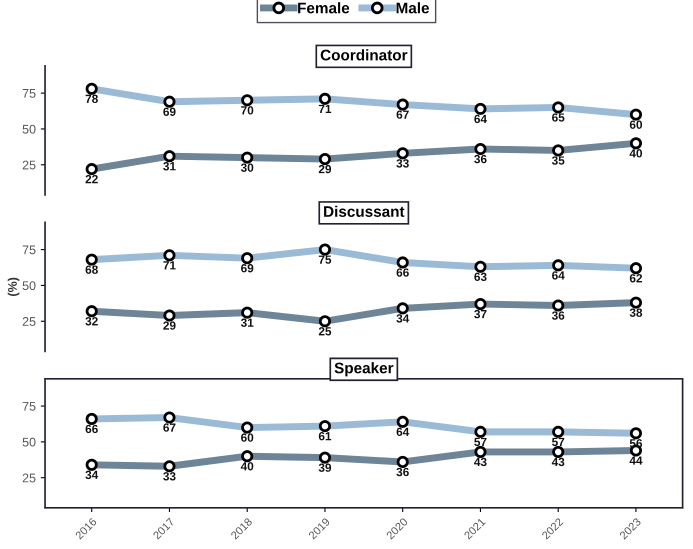  Describe the element at coordinates (636, 278) in the screenshot. I see `data-label: 62` at that location.